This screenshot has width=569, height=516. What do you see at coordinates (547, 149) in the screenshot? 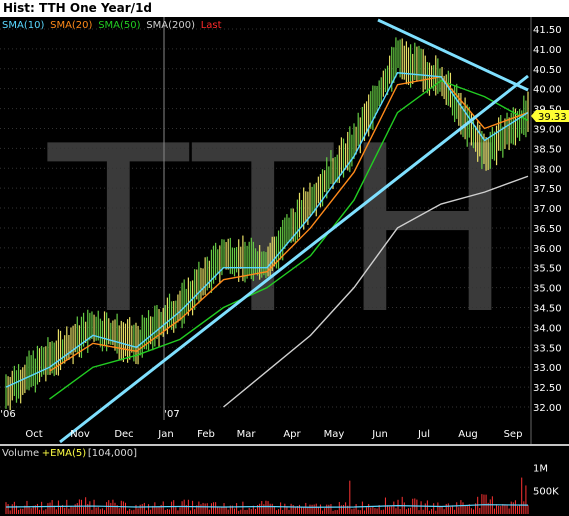
I see `y-tick-label: 38.50` at bounding box center [547, 149].